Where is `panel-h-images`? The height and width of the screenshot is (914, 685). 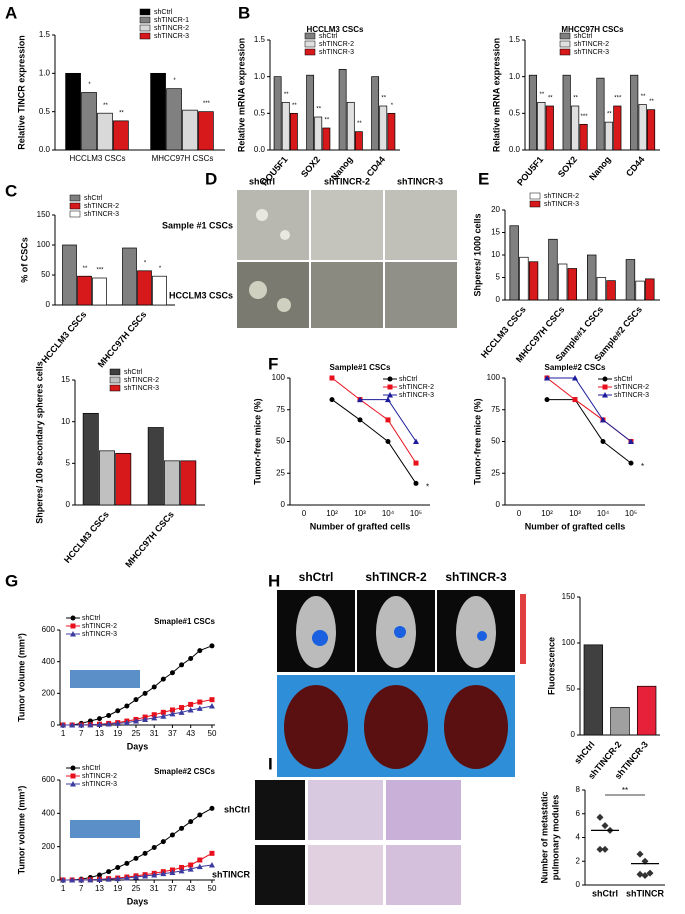
panel-h-images is located at coordinates (401, 683).